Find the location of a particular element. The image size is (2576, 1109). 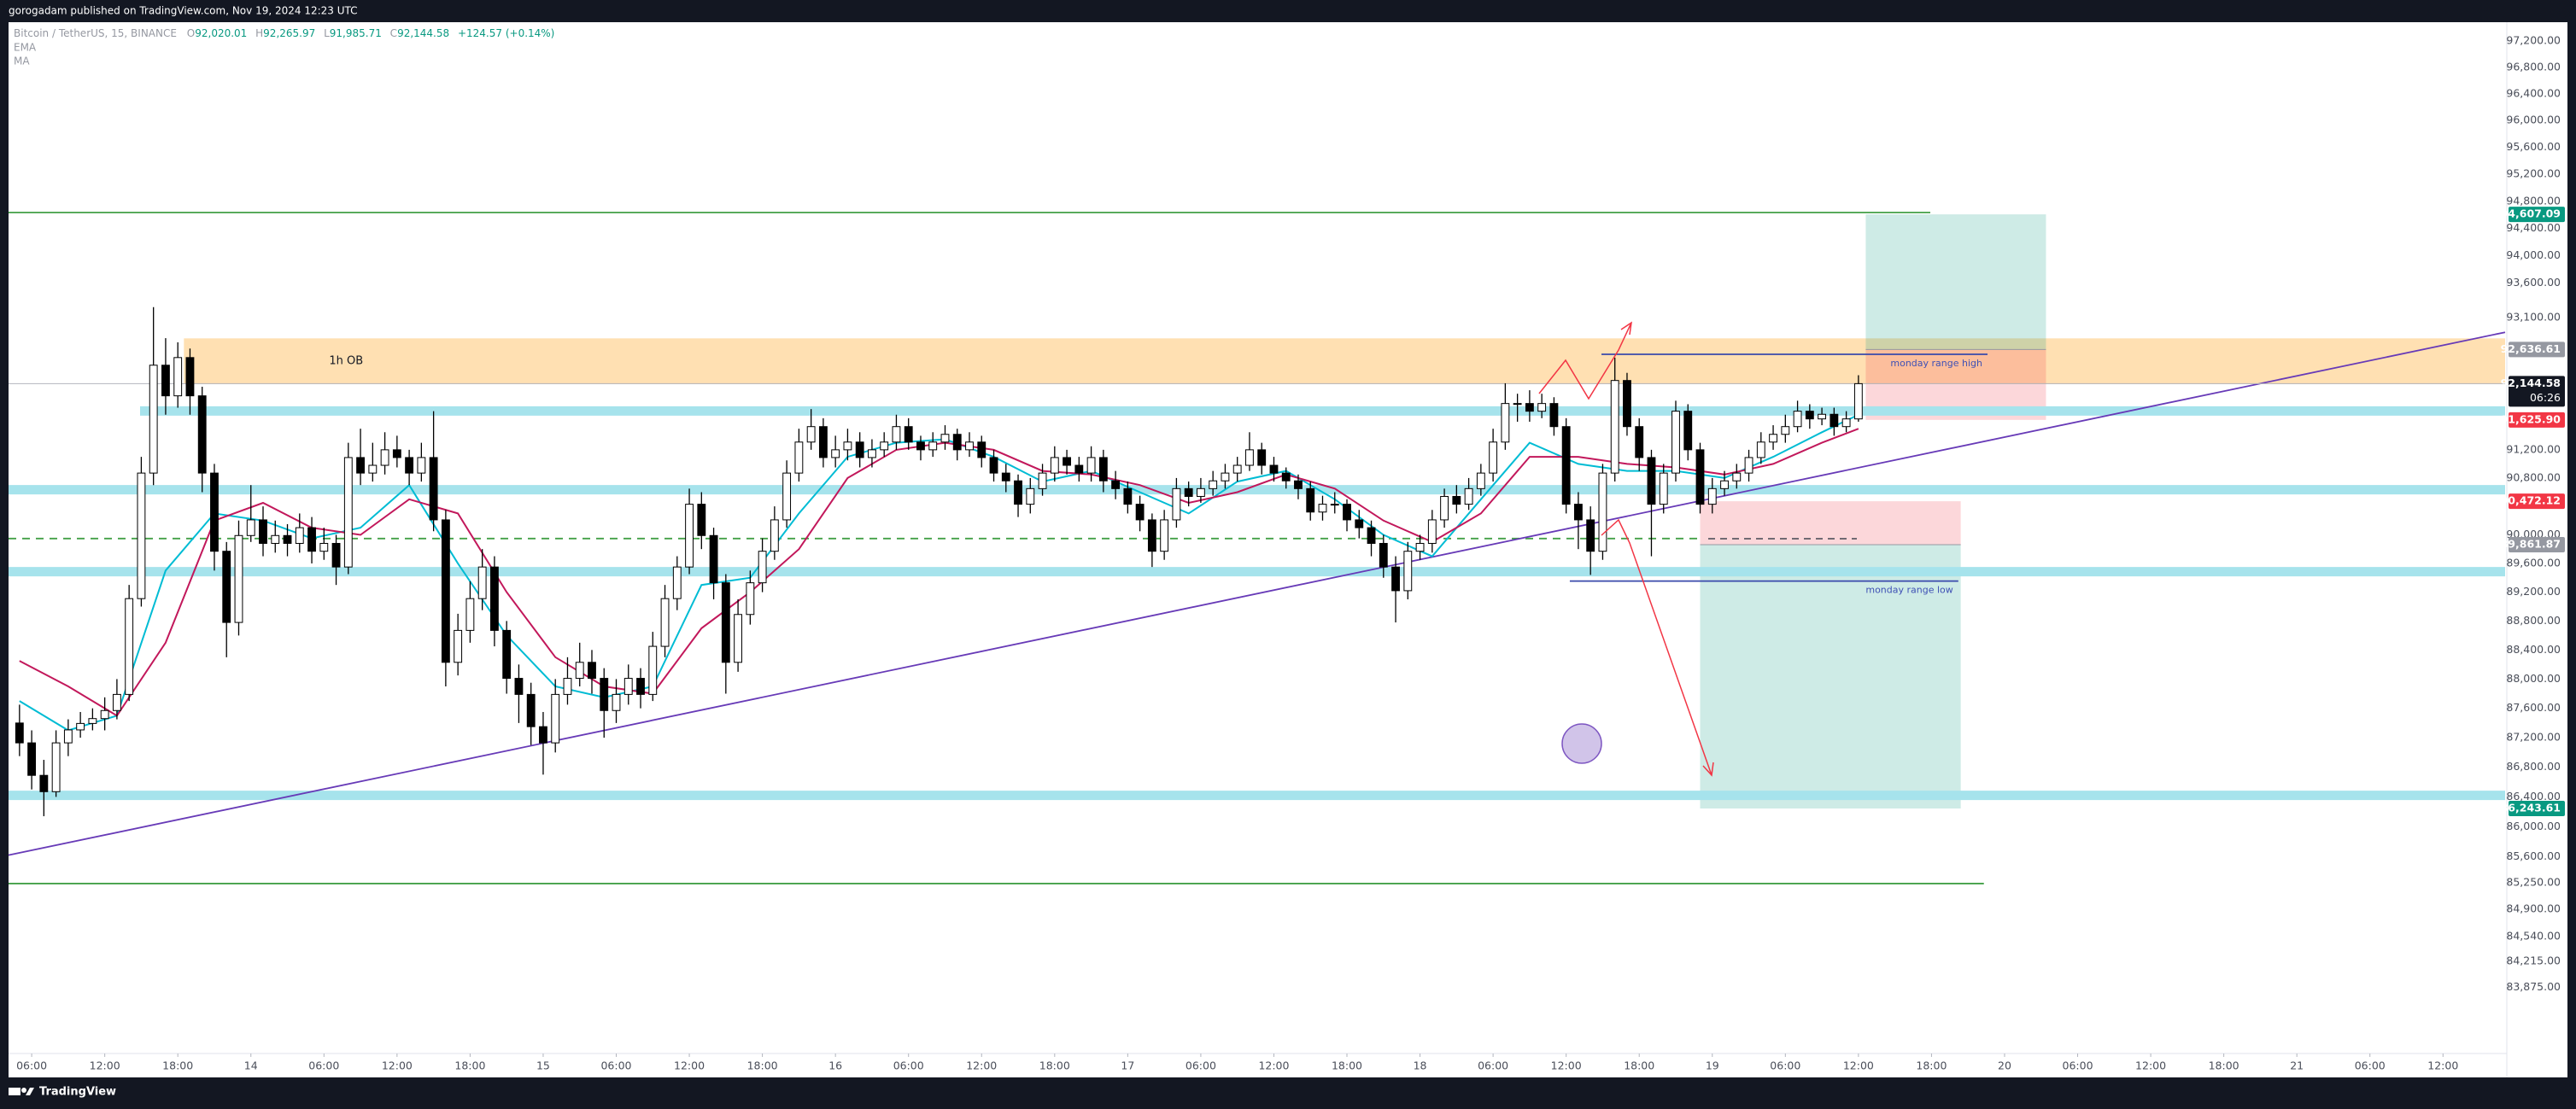

logo-shape is located at coordinates (23, 1090).